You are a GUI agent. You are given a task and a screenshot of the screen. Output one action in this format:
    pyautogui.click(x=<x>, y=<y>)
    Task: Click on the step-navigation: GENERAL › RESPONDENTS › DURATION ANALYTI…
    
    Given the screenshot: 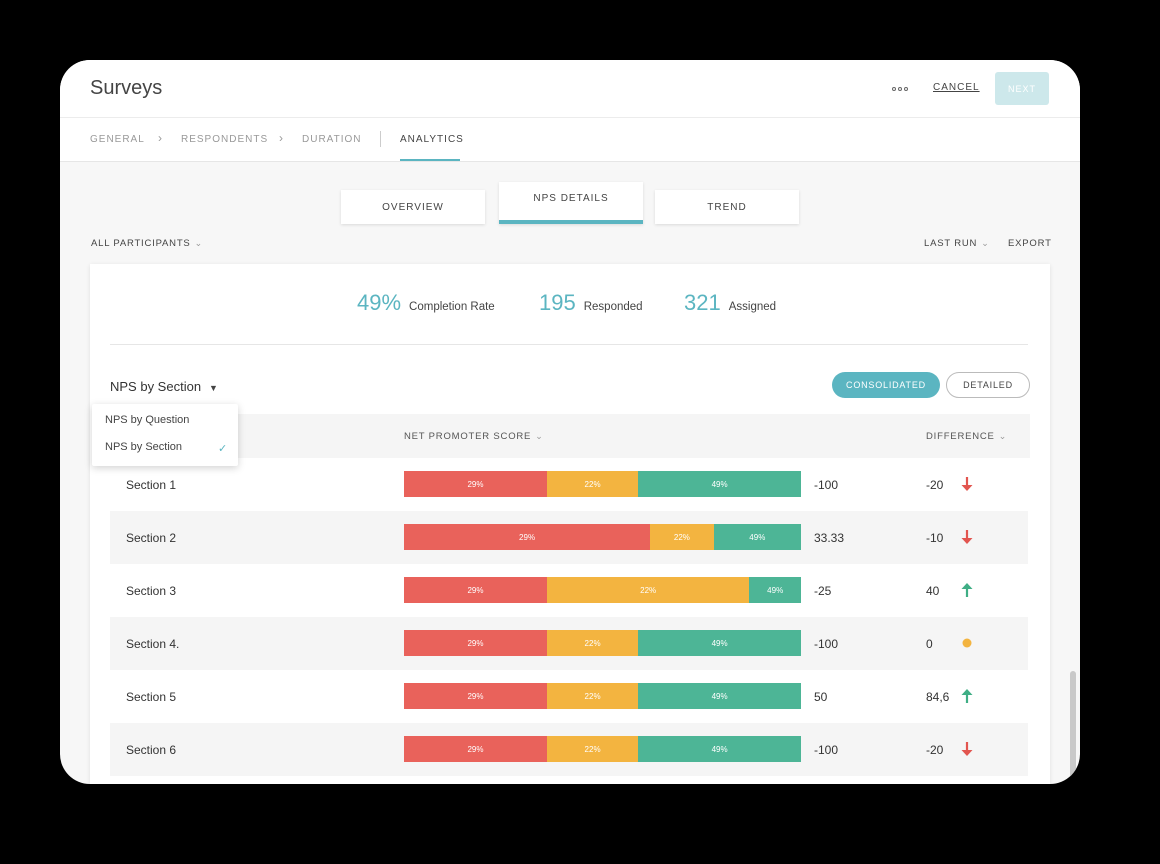 What is the action you would take?
    pyautogui.click(x=570, y=140)
    